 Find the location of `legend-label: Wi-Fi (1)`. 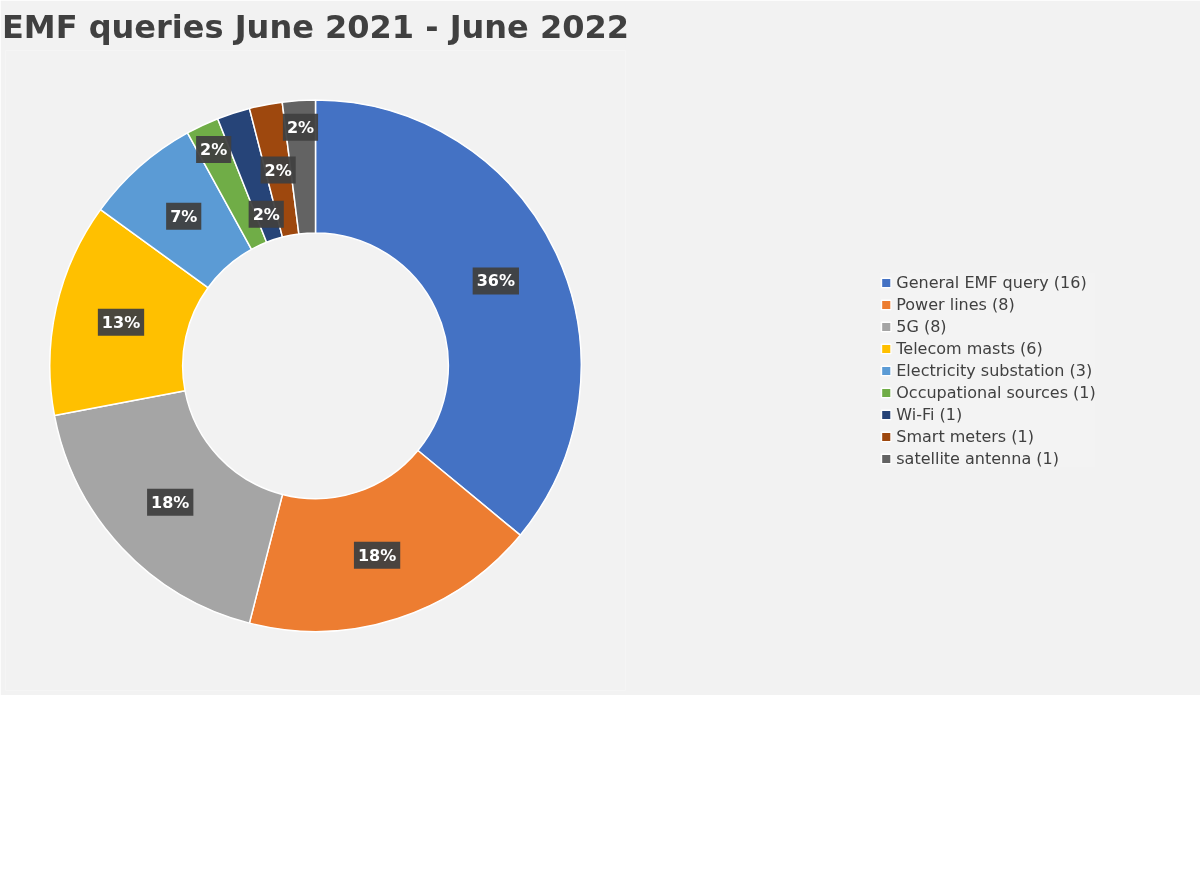

legend-label: Wi-Fi (1) is located at coordinates (929, 414).